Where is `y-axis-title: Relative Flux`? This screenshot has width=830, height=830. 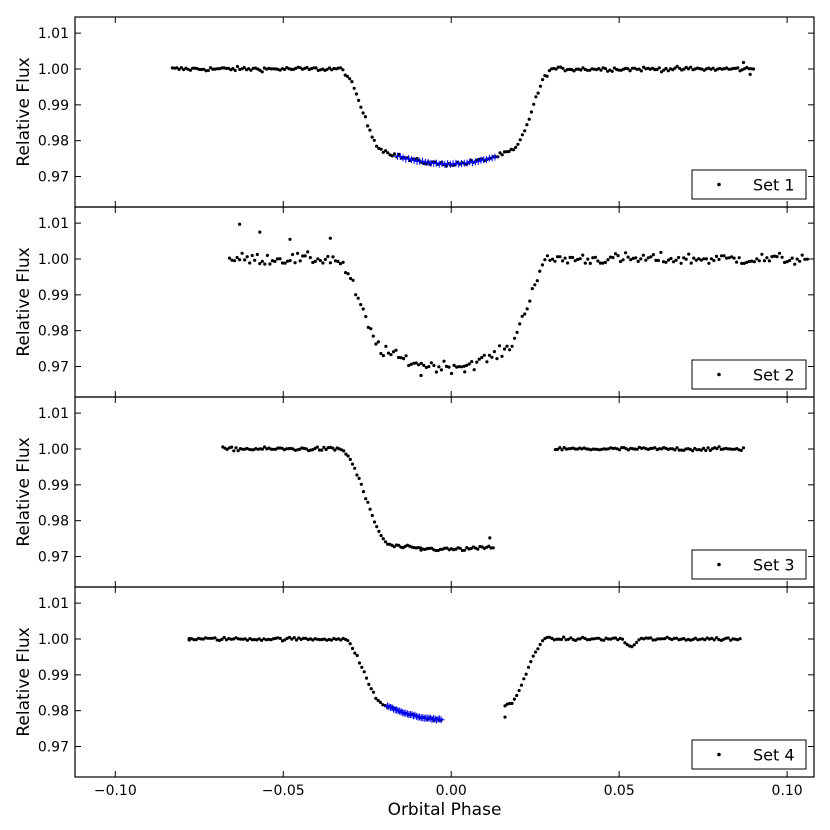 y-axis-title: Relative Flux is located at coordinates (24, 491).